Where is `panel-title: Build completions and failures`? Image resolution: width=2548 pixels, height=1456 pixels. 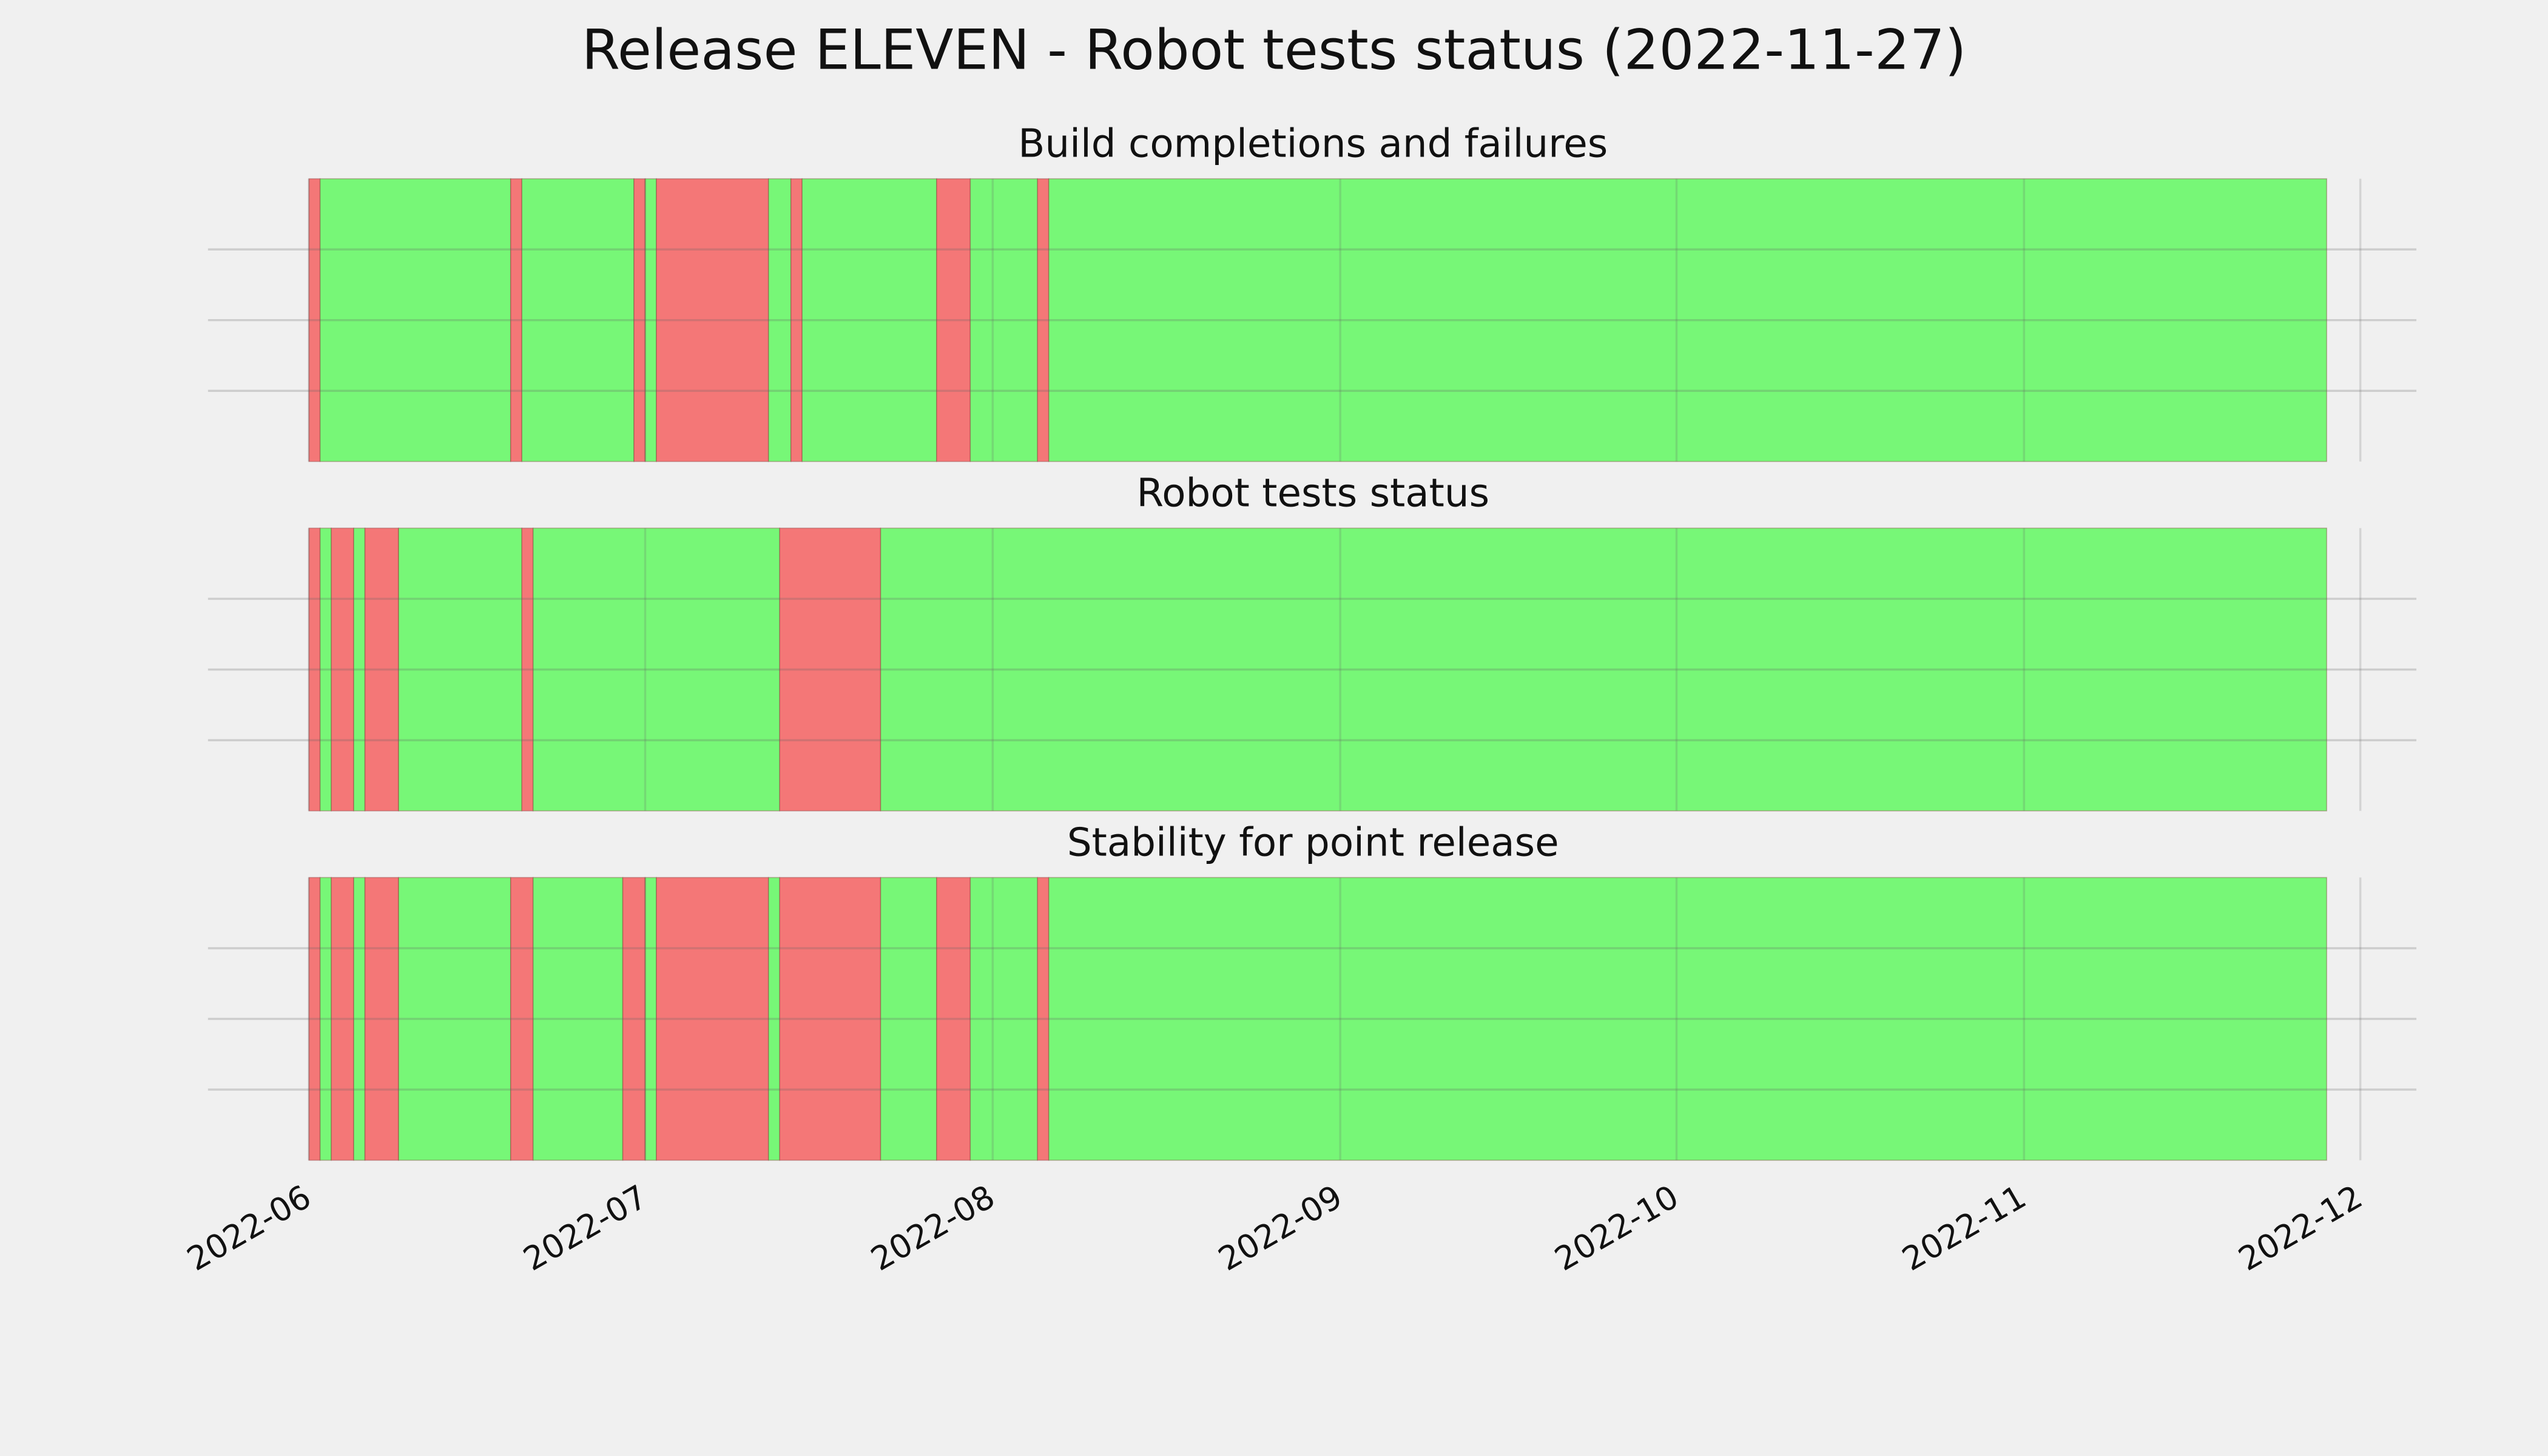 panel-title: Build completions and failures is located at coordinates (1313, 144).